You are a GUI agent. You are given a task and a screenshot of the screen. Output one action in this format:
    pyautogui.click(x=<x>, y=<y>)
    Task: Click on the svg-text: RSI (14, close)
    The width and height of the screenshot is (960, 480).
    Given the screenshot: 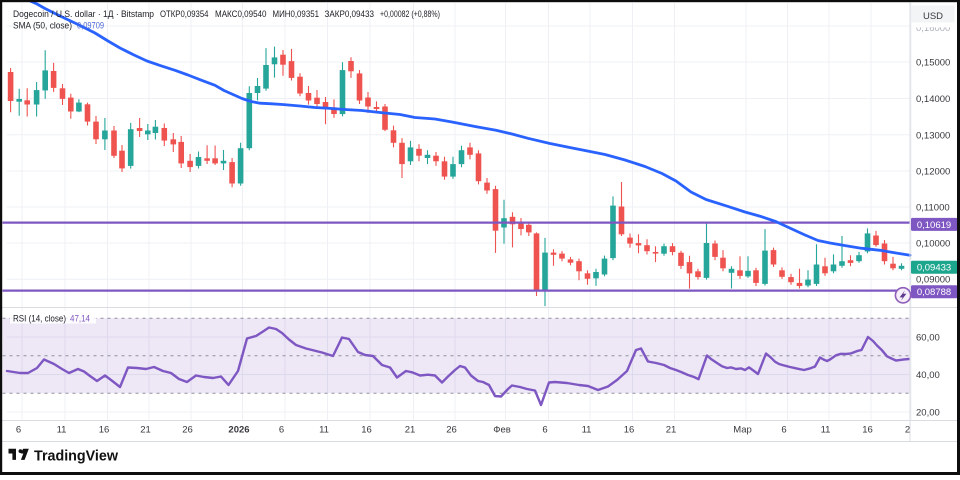 What is the action you would take?
    pyautogui.click(x=39, y=319)
    